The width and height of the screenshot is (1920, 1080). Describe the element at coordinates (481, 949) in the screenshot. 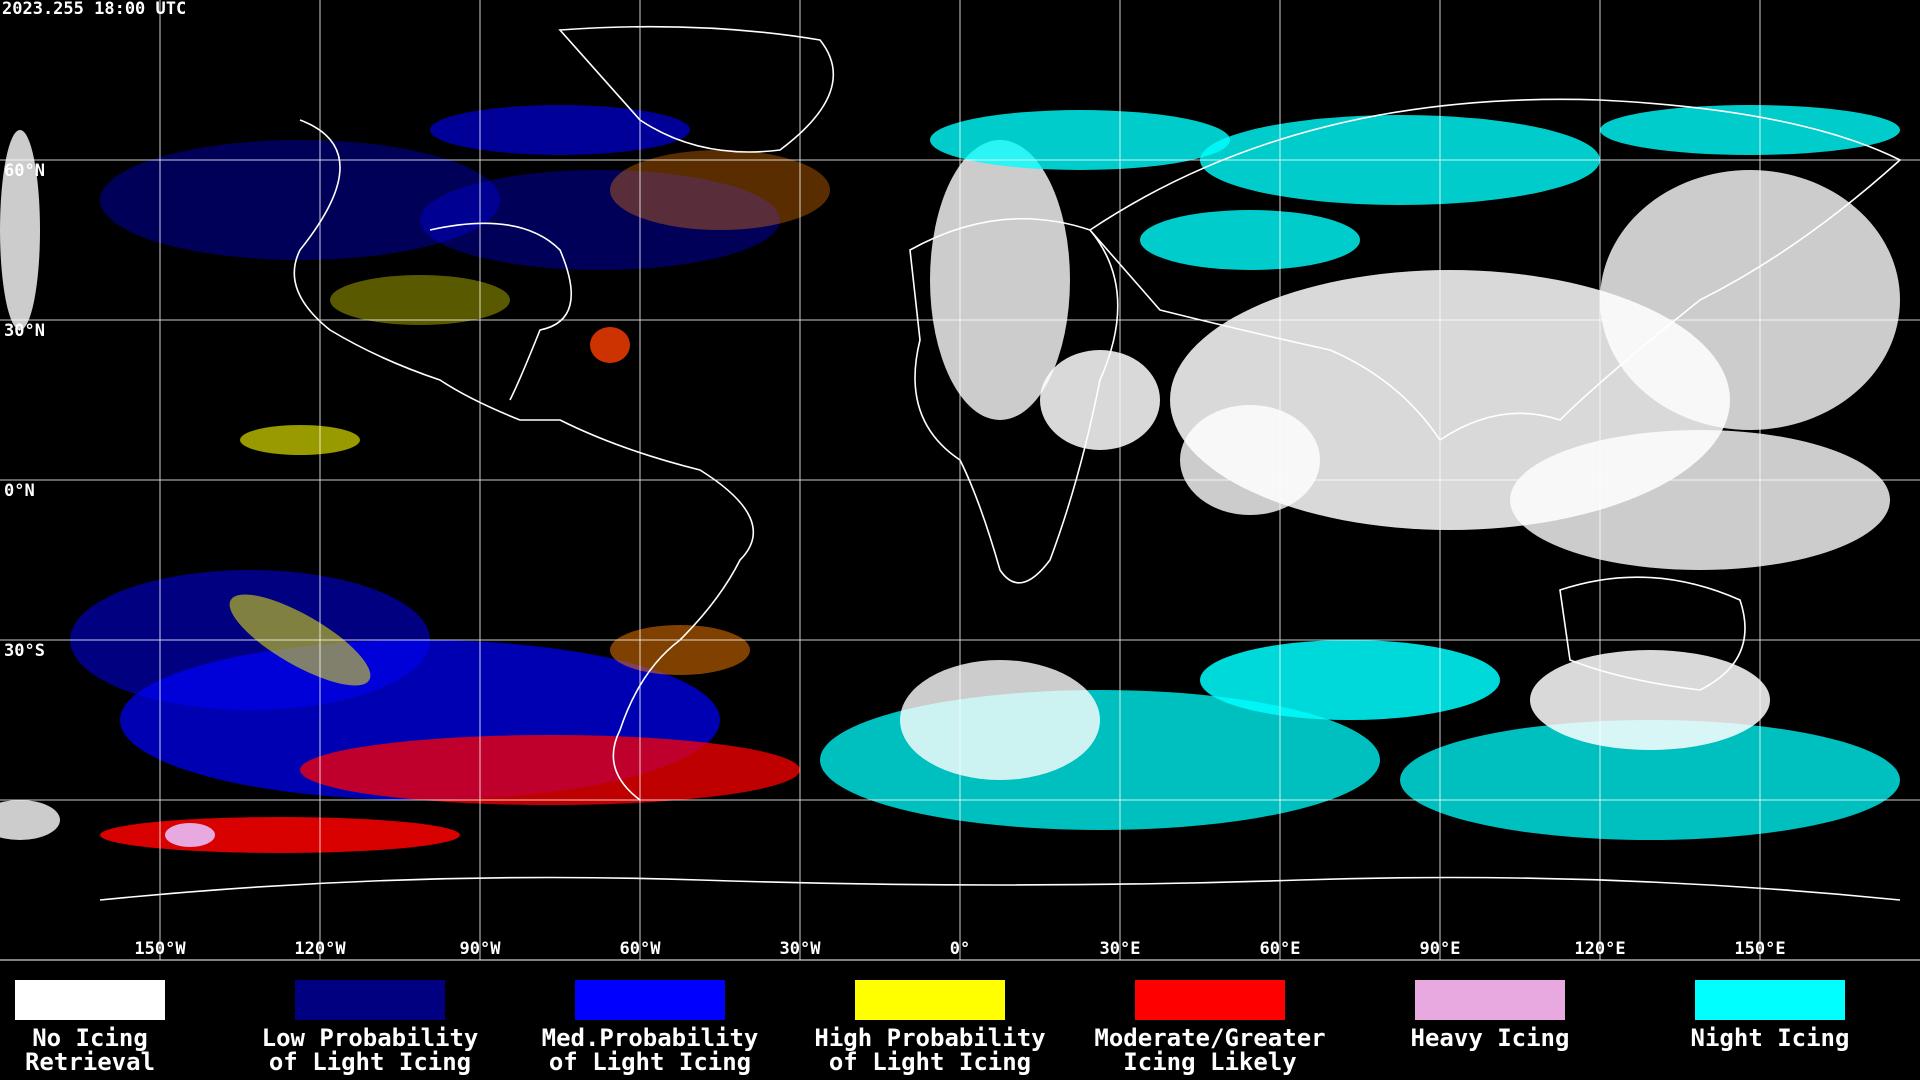

I see `longitude-label: 90°W` at that location.